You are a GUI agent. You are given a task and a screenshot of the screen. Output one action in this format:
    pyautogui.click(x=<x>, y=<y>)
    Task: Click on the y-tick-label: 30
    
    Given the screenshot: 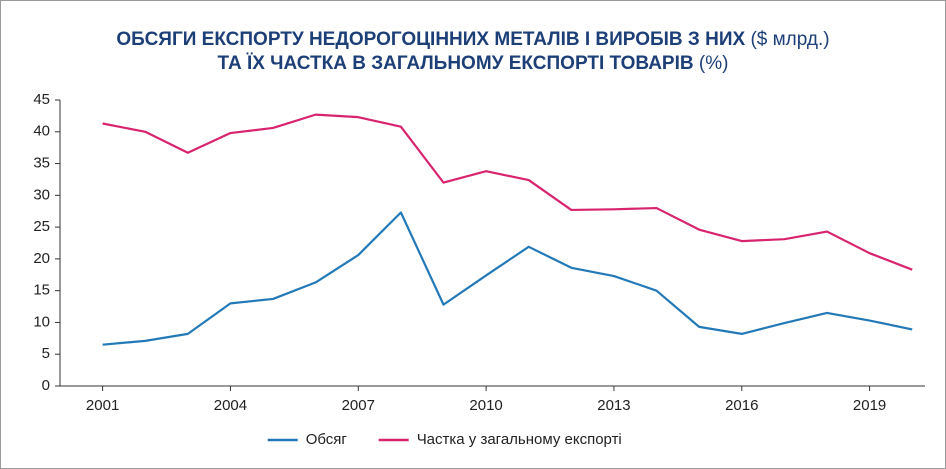 What is the action you would take?
    pyautogui.click(x=41, y=194)
    